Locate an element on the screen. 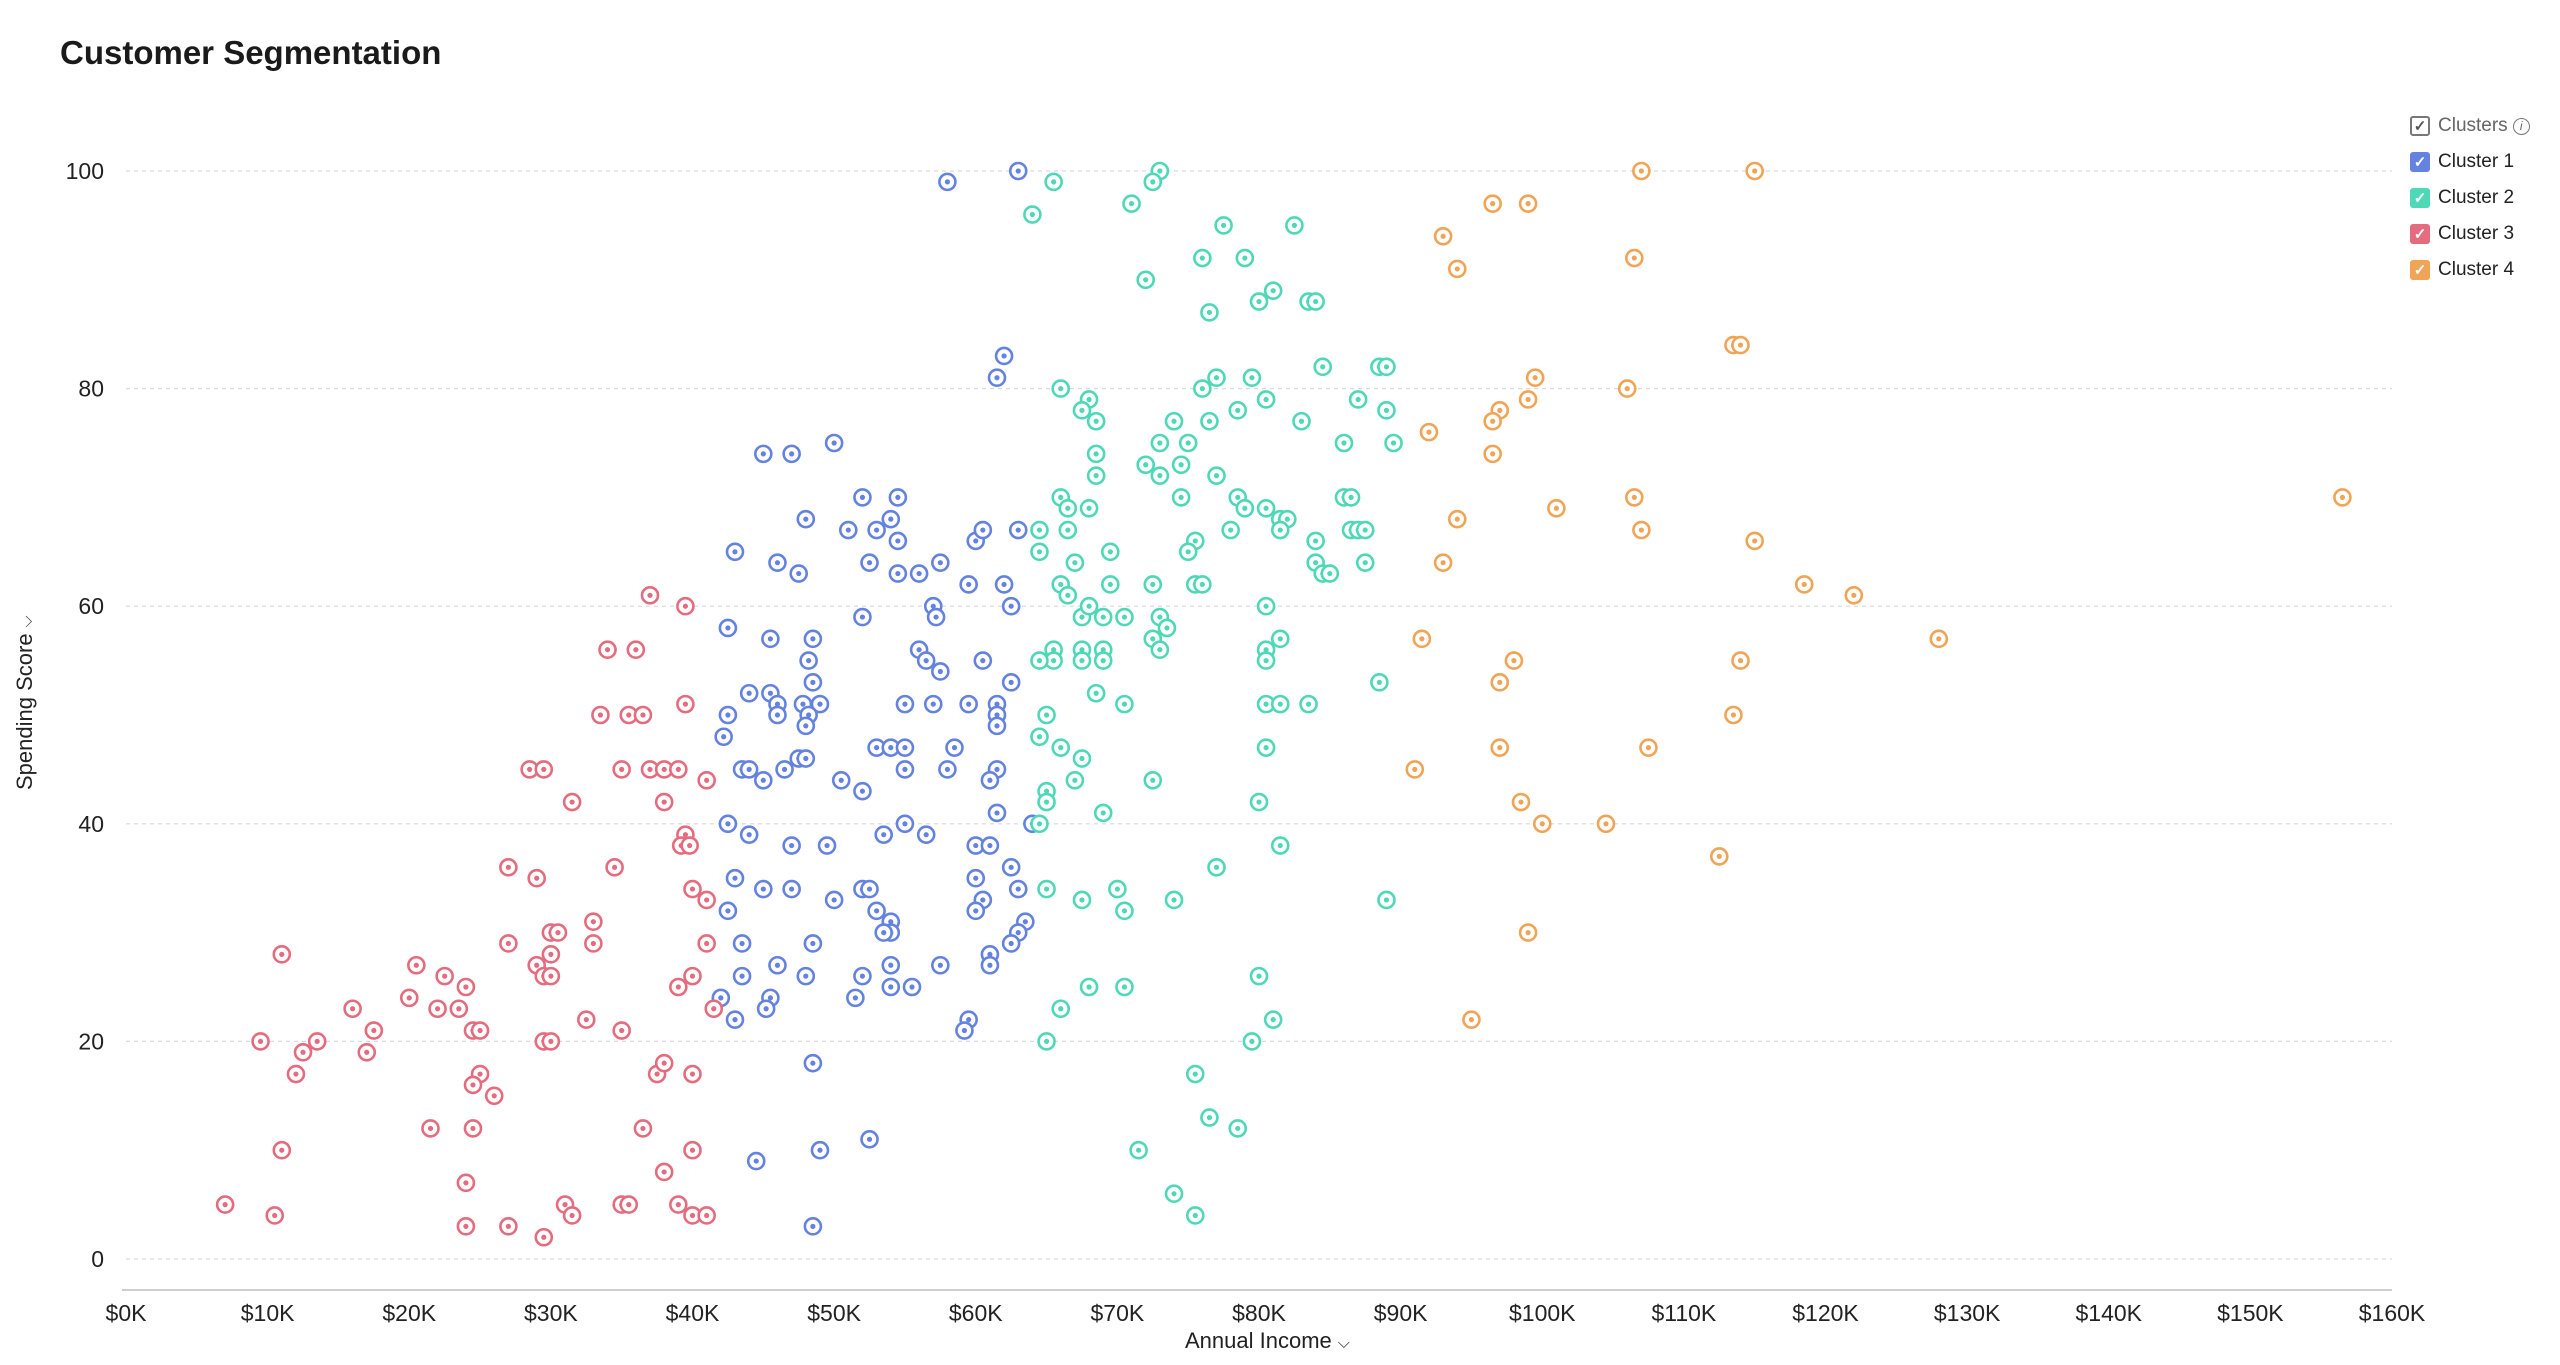  info-icon: i is located at coordinates (2521, 126).